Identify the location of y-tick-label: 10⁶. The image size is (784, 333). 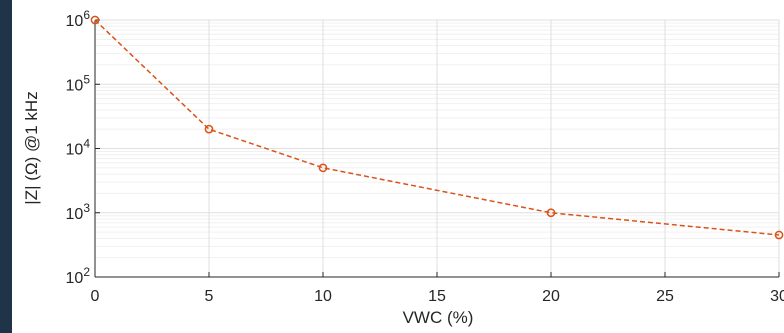
(78, 19).